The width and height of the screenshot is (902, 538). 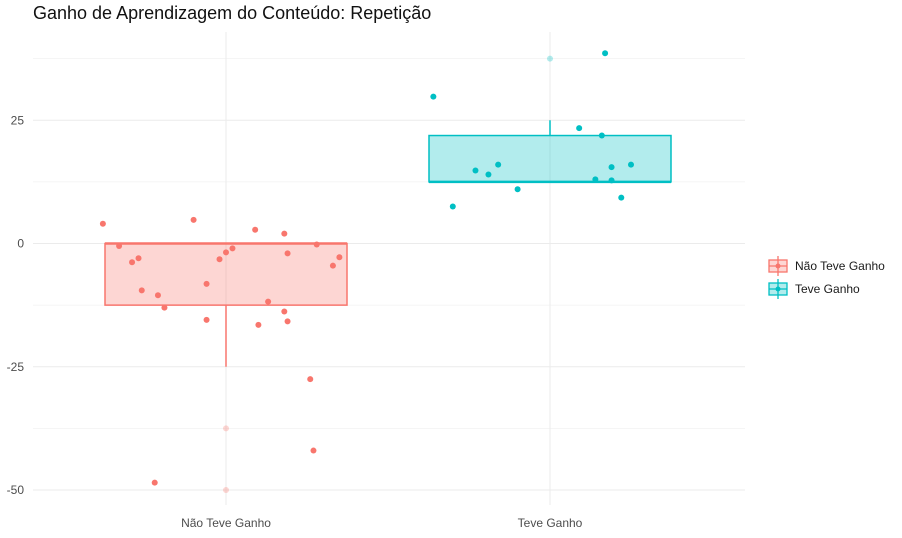 I want to click on y-tick-label: -25, so click(x=16, y=367).